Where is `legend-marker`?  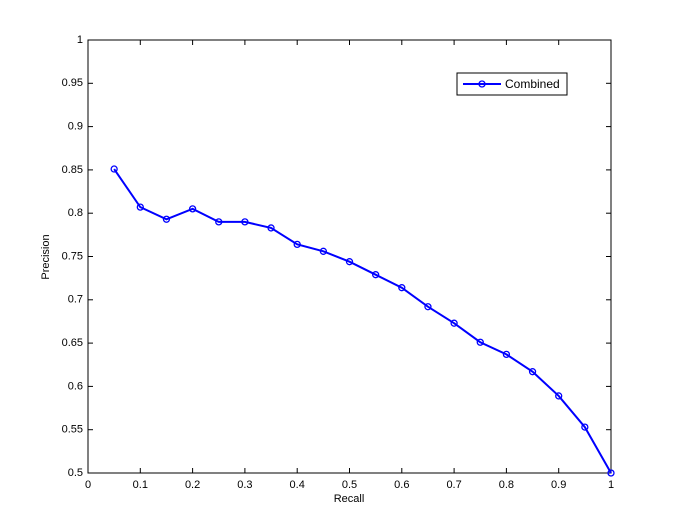
legend-marker is located at coordinates (482, 84).